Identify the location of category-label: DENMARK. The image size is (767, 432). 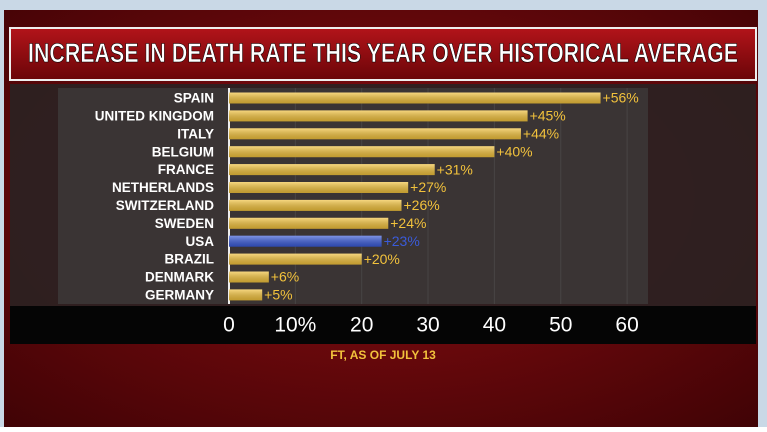
(179, 277).